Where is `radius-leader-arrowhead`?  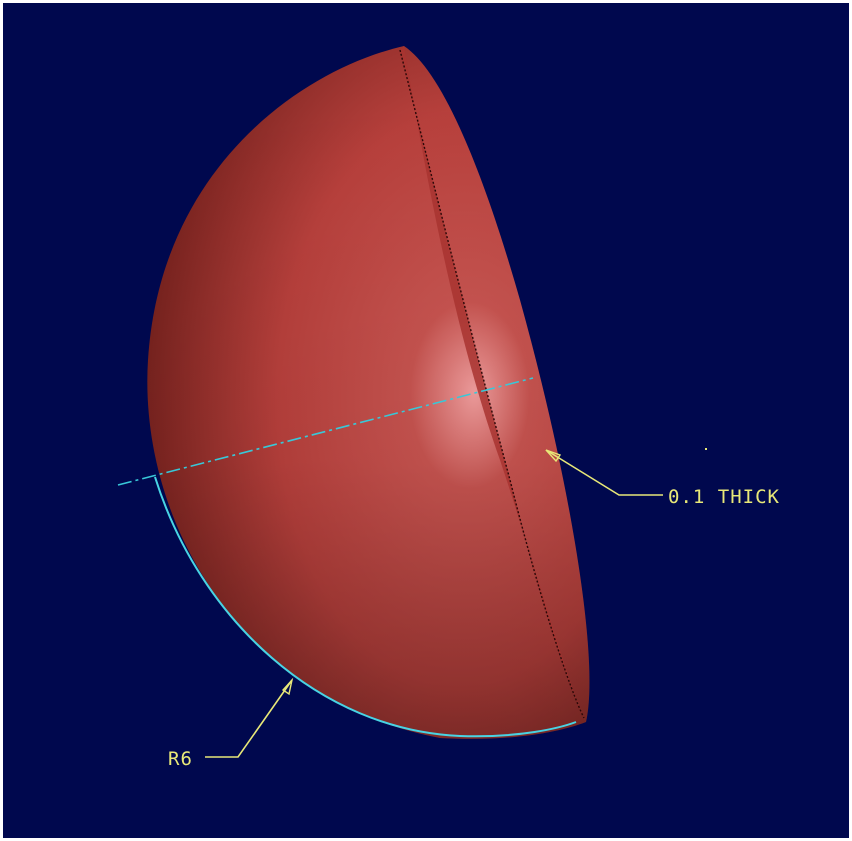 radius-leader-arrowhead is located at coordinates (287, 686).